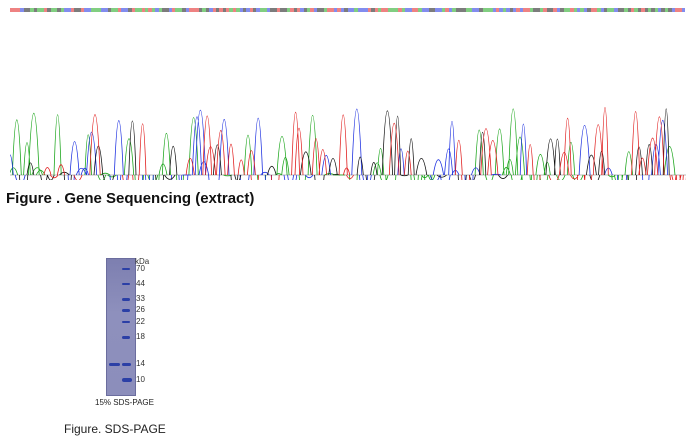 This screenshot has width=692, height=439. I want to click on marker-label: 26, so click(140, 309).